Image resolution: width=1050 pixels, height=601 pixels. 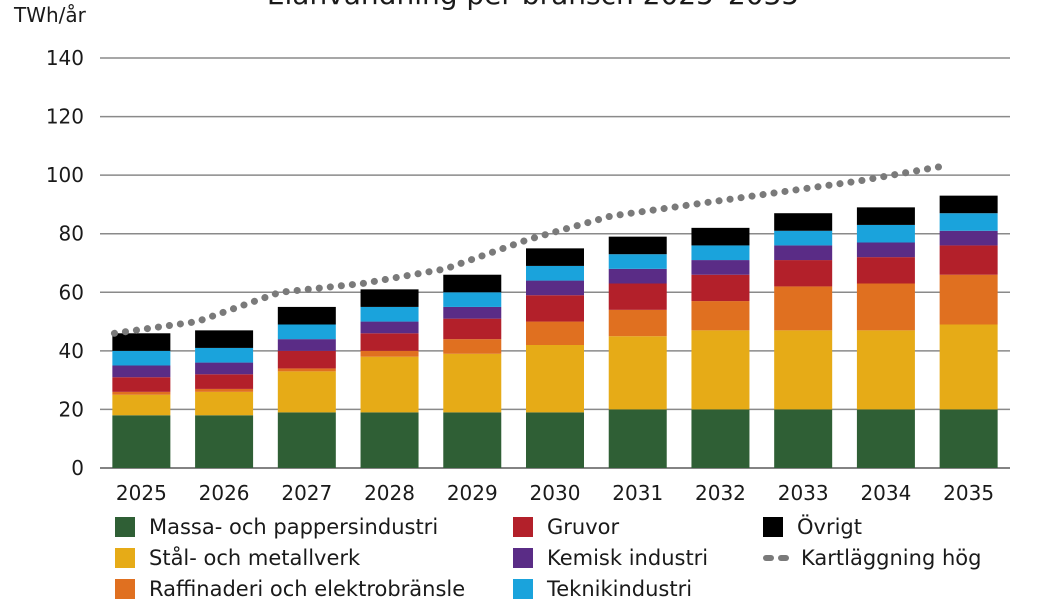 I want to click on x-tick-label: 2025, so click(x=141, y=493).